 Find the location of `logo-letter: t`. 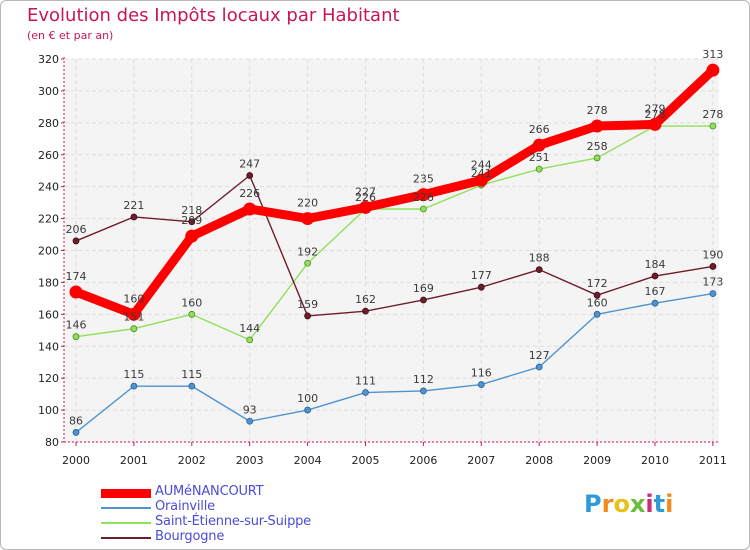

logo-letter: t is located at coordinates (659, 504).